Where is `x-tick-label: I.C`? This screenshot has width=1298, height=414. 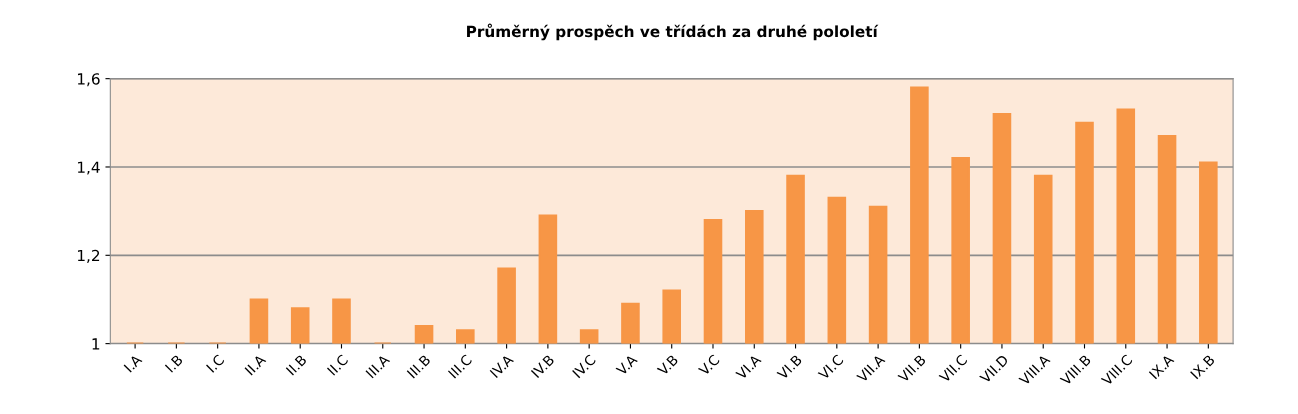
x-tick-label: I.C is located at coordinates (215, 363).